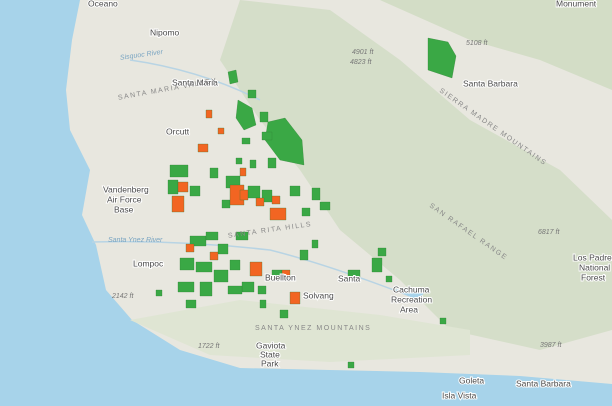  What do you see at coordinates (135, 240) in the screenshot?
I see `river-label: Santa Ynez River` at bounding box center [135, 240].